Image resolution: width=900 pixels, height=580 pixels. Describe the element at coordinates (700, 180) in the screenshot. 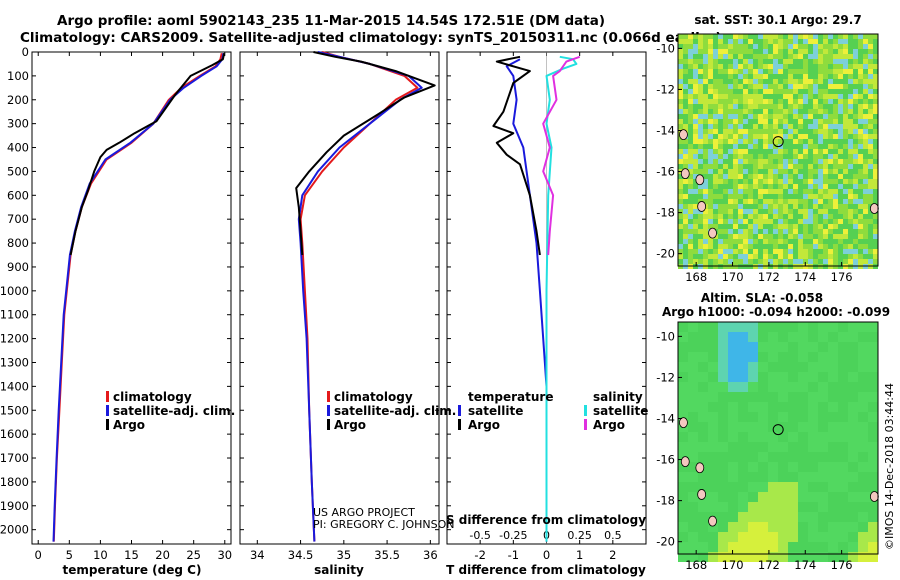

I see `island` at that location.